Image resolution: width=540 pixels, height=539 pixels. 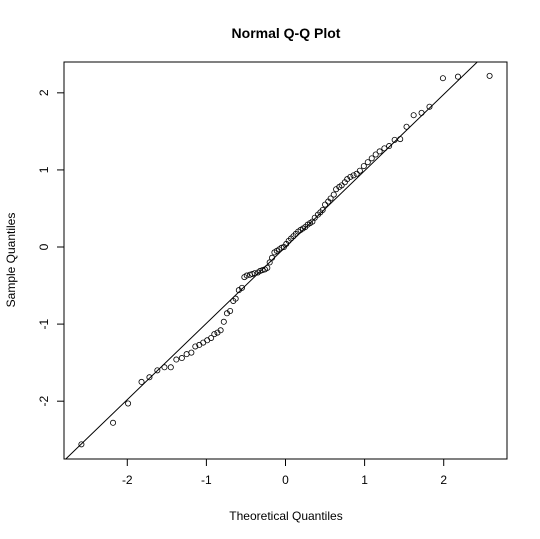 I want to click on y-tick-label: -1, so click(x=44, y=323).